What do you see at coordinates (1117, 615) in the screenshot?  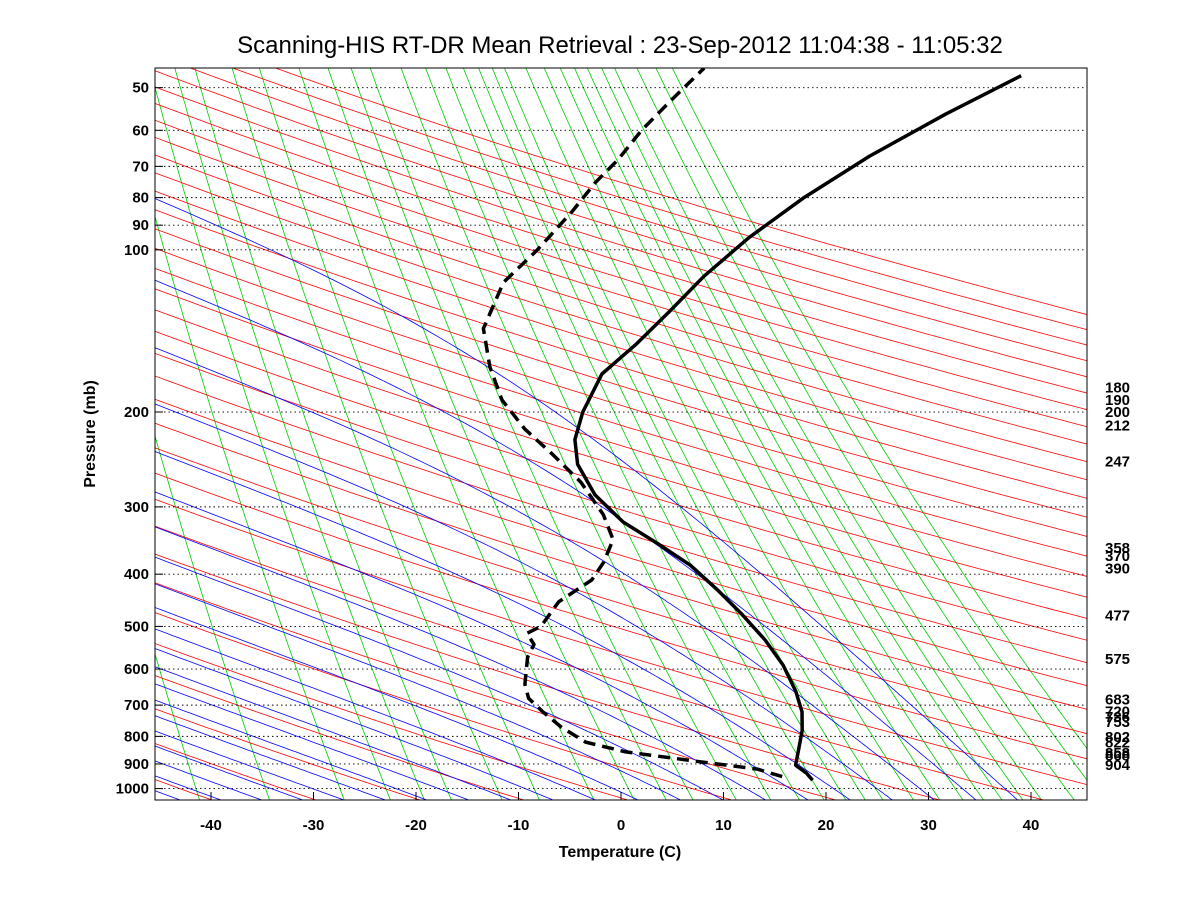 I see `right-annotation: 477` at bounding box center [1117, 615].